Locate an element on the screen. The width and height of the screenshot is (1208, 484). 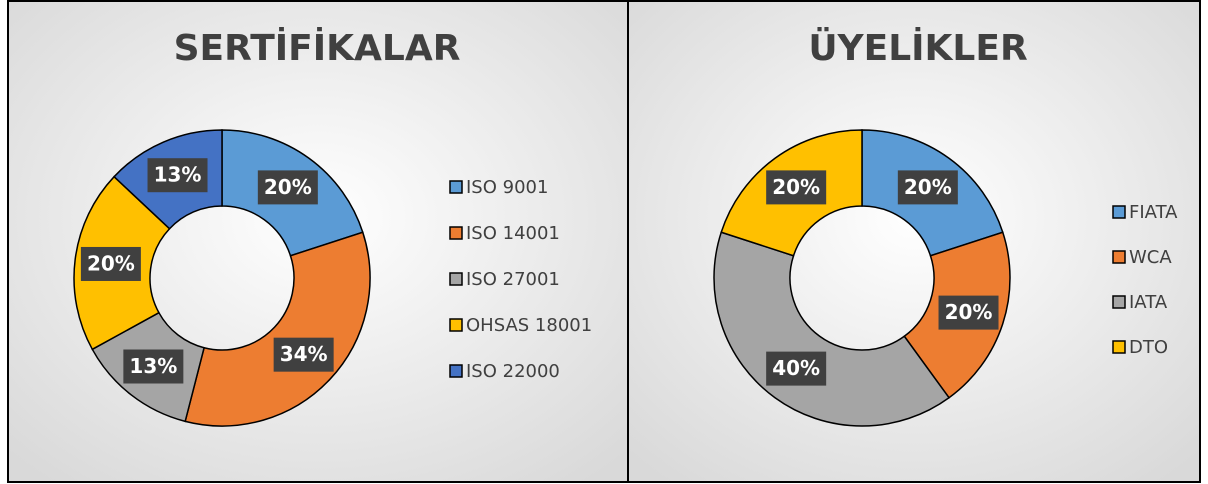
data-label: 34% is located at coordinates (304, 354).